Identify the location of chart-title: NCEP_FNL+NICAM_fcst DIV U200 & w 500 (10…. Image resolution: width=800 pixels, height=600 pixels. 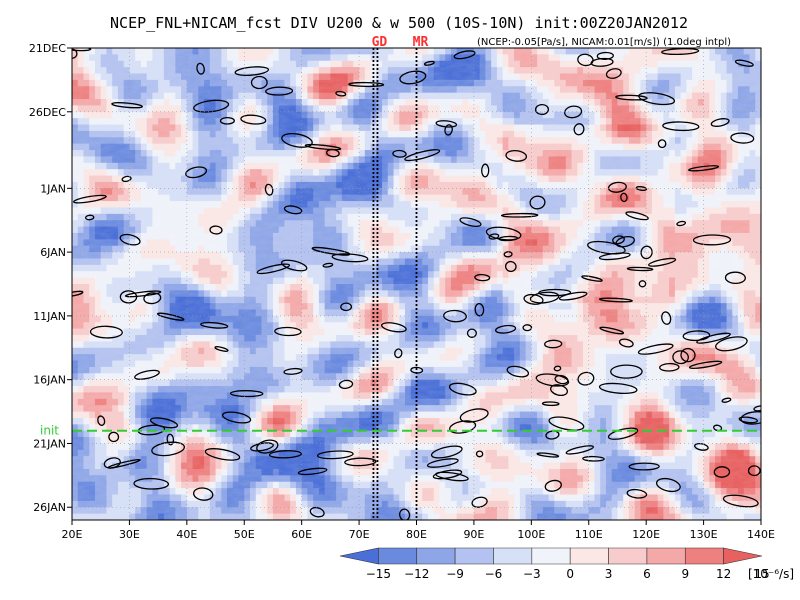
(399, 23).